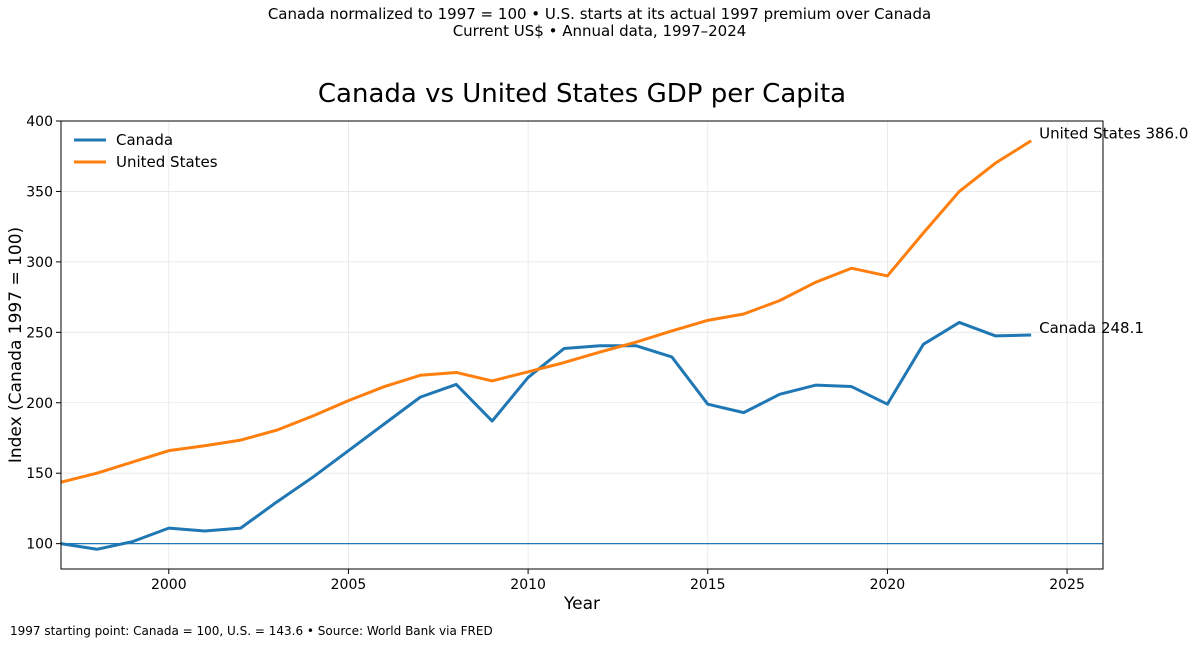 This screenshot has width=1199, height=645. Describe the element at coordinates (1067, 585) in the screenshot. I see `x-tick-label: 2025` at that location.